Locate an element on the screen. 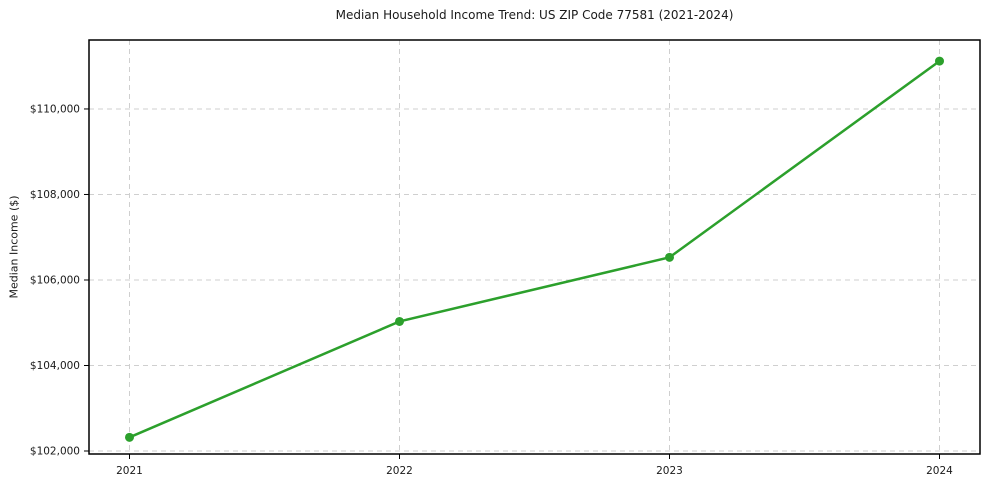 This screenshot has width=989, height=490. y-tick-label: $104,000 is located at coordinates (55, 366).